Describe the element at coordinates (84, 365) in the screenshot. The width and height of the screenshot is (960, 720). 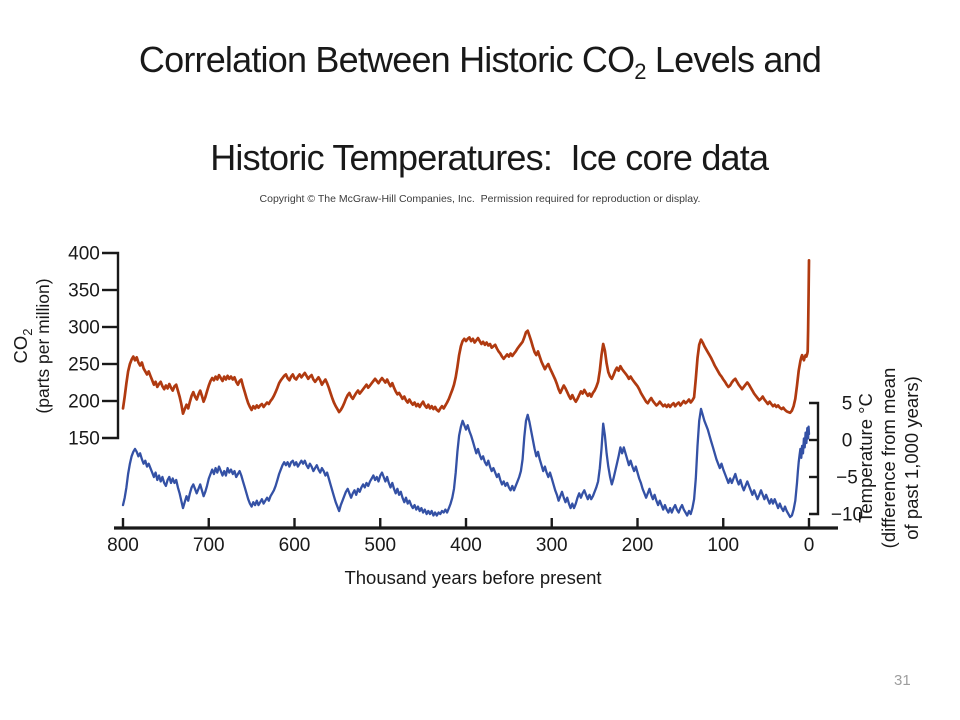
I see `left-axis-tick-label: 250` at that location.